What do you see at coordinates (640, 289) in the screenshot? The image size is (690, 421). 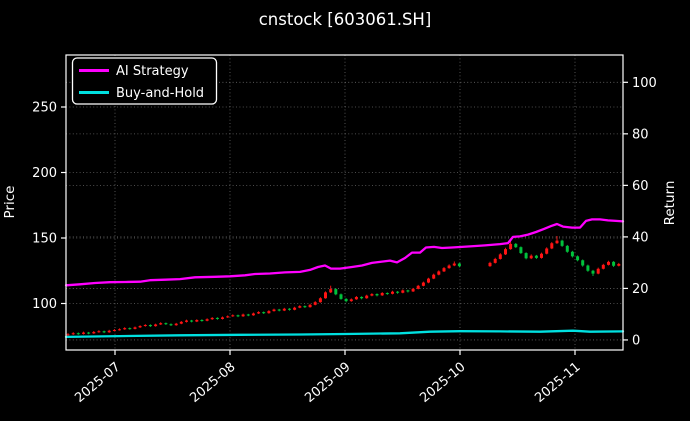 I see `return-tick-label: 20` at bounding box center [640, 289].